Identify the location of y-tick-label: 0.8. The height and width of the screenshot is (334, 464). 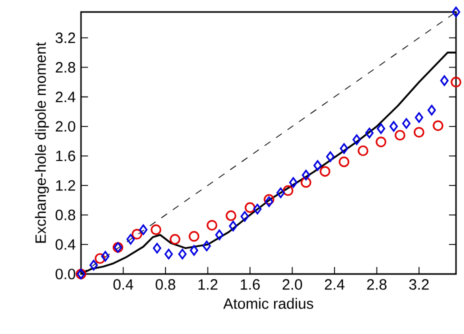
(66, 215).